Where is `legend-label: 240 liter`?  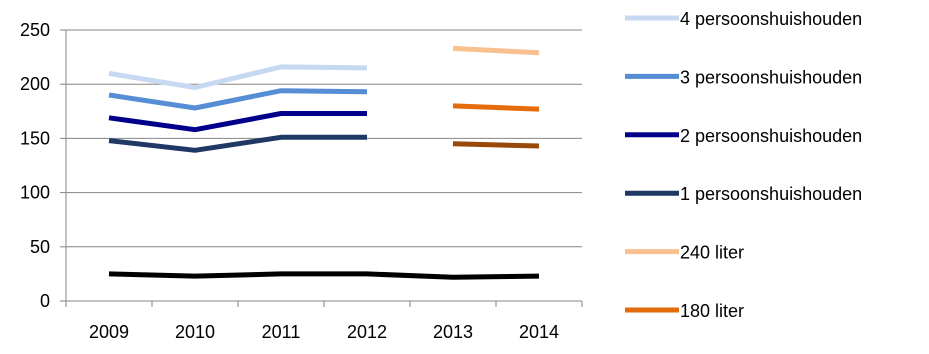
legend-label: 240 liter is located at coordinates (712, 253).